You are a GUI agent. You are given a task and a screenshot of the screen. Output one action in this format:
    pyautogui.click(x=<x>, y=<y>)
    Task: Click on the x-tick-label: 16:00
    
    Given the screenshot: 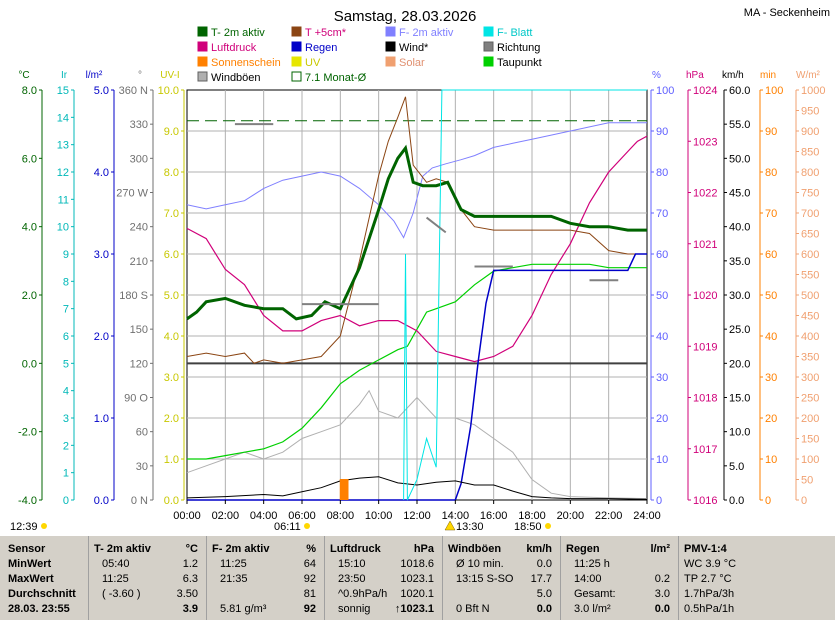 What is the action you would take?
    pyautogui.click(x=494, y=516)
    